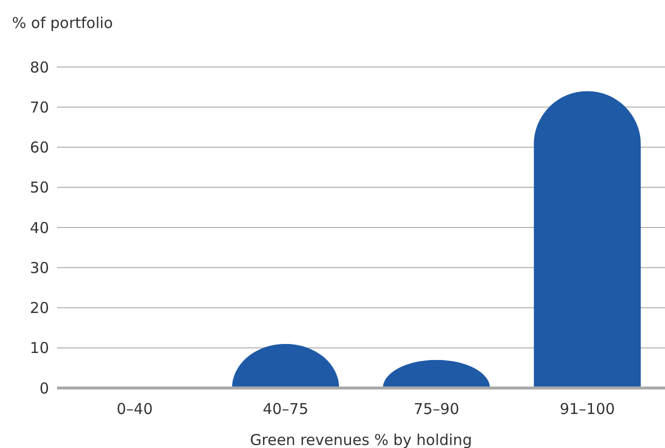  What do you see at coordinates (39, 267) in the screenshot?
I see `y-tick-label: 30` at bounding box center [39, 267].